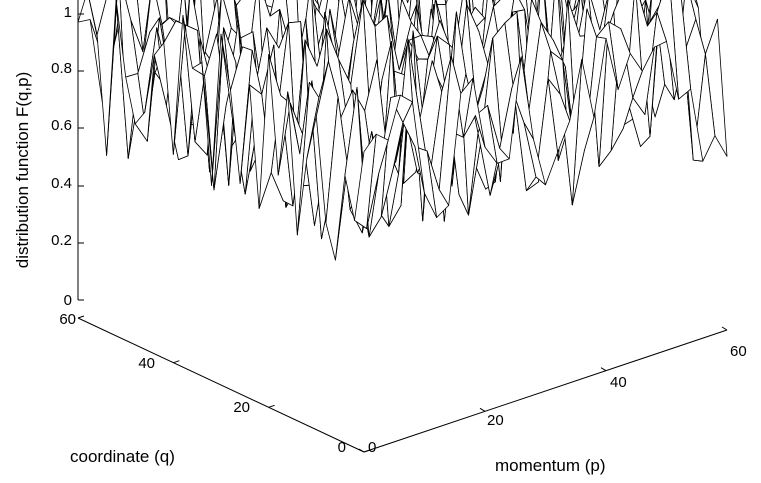  I want to click on p-tick-label: 20, so click(495, 420).